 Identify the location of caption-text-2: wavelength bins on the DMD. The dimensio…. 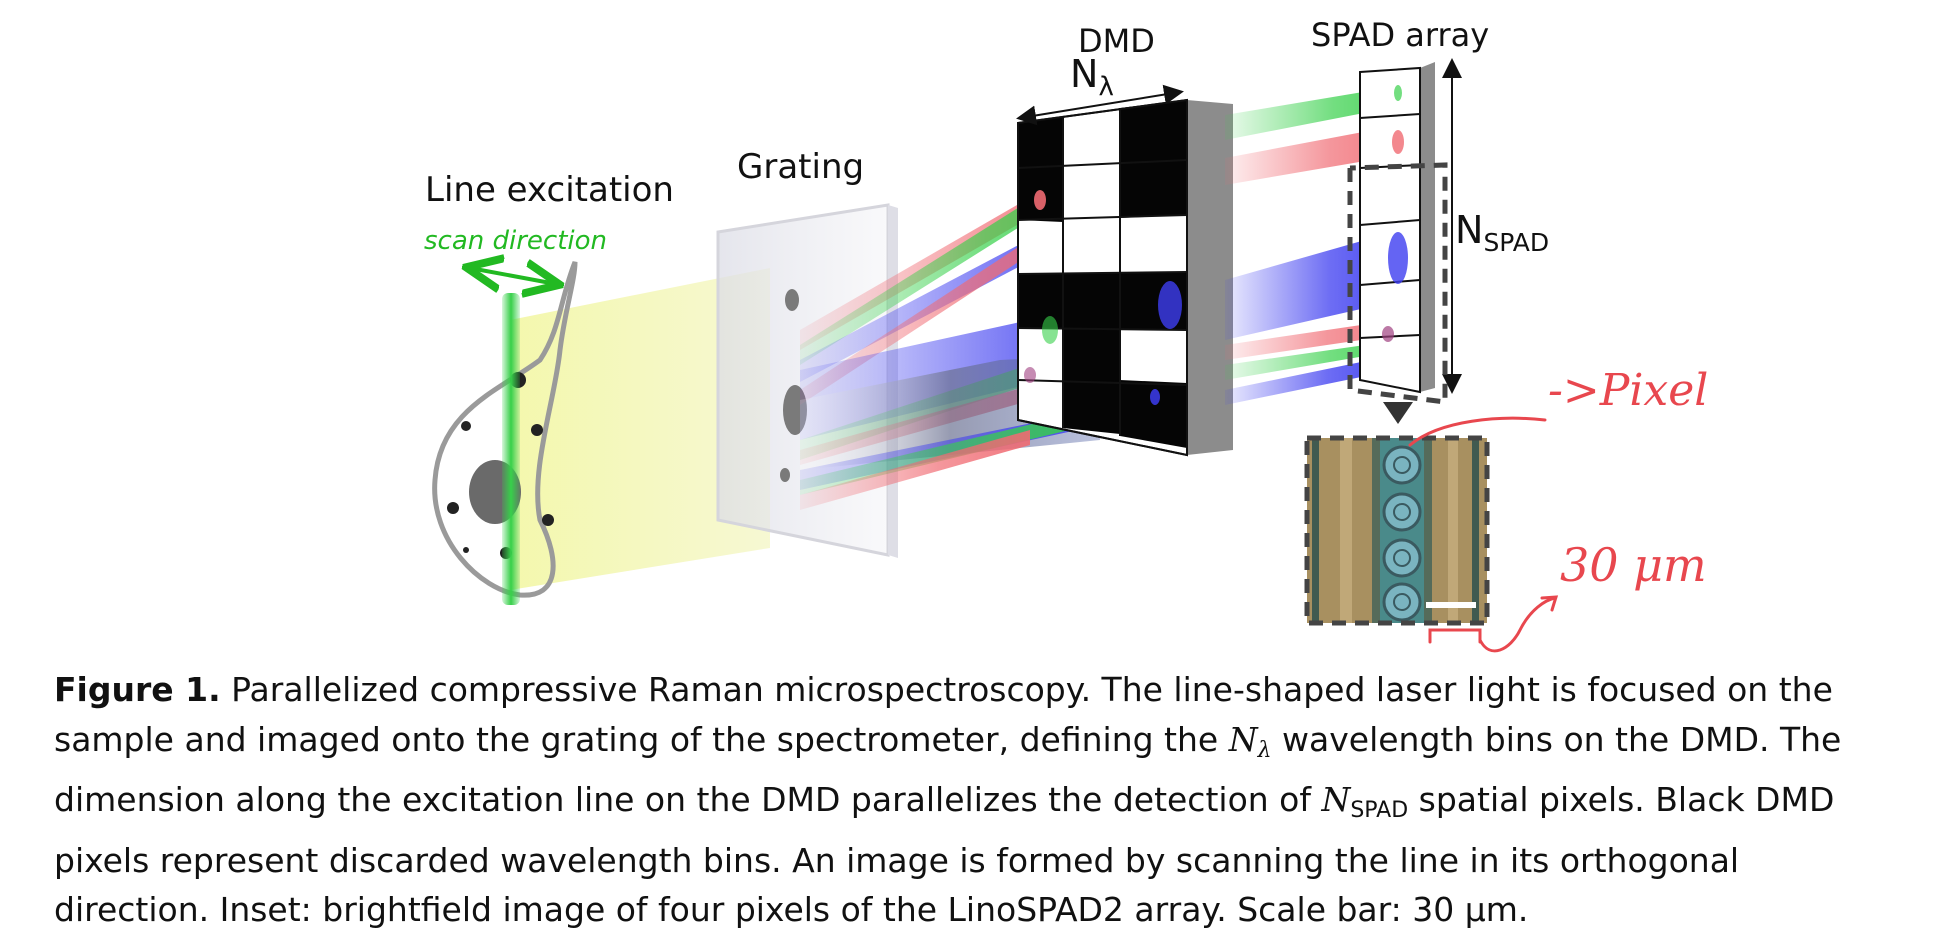
(948, 769).